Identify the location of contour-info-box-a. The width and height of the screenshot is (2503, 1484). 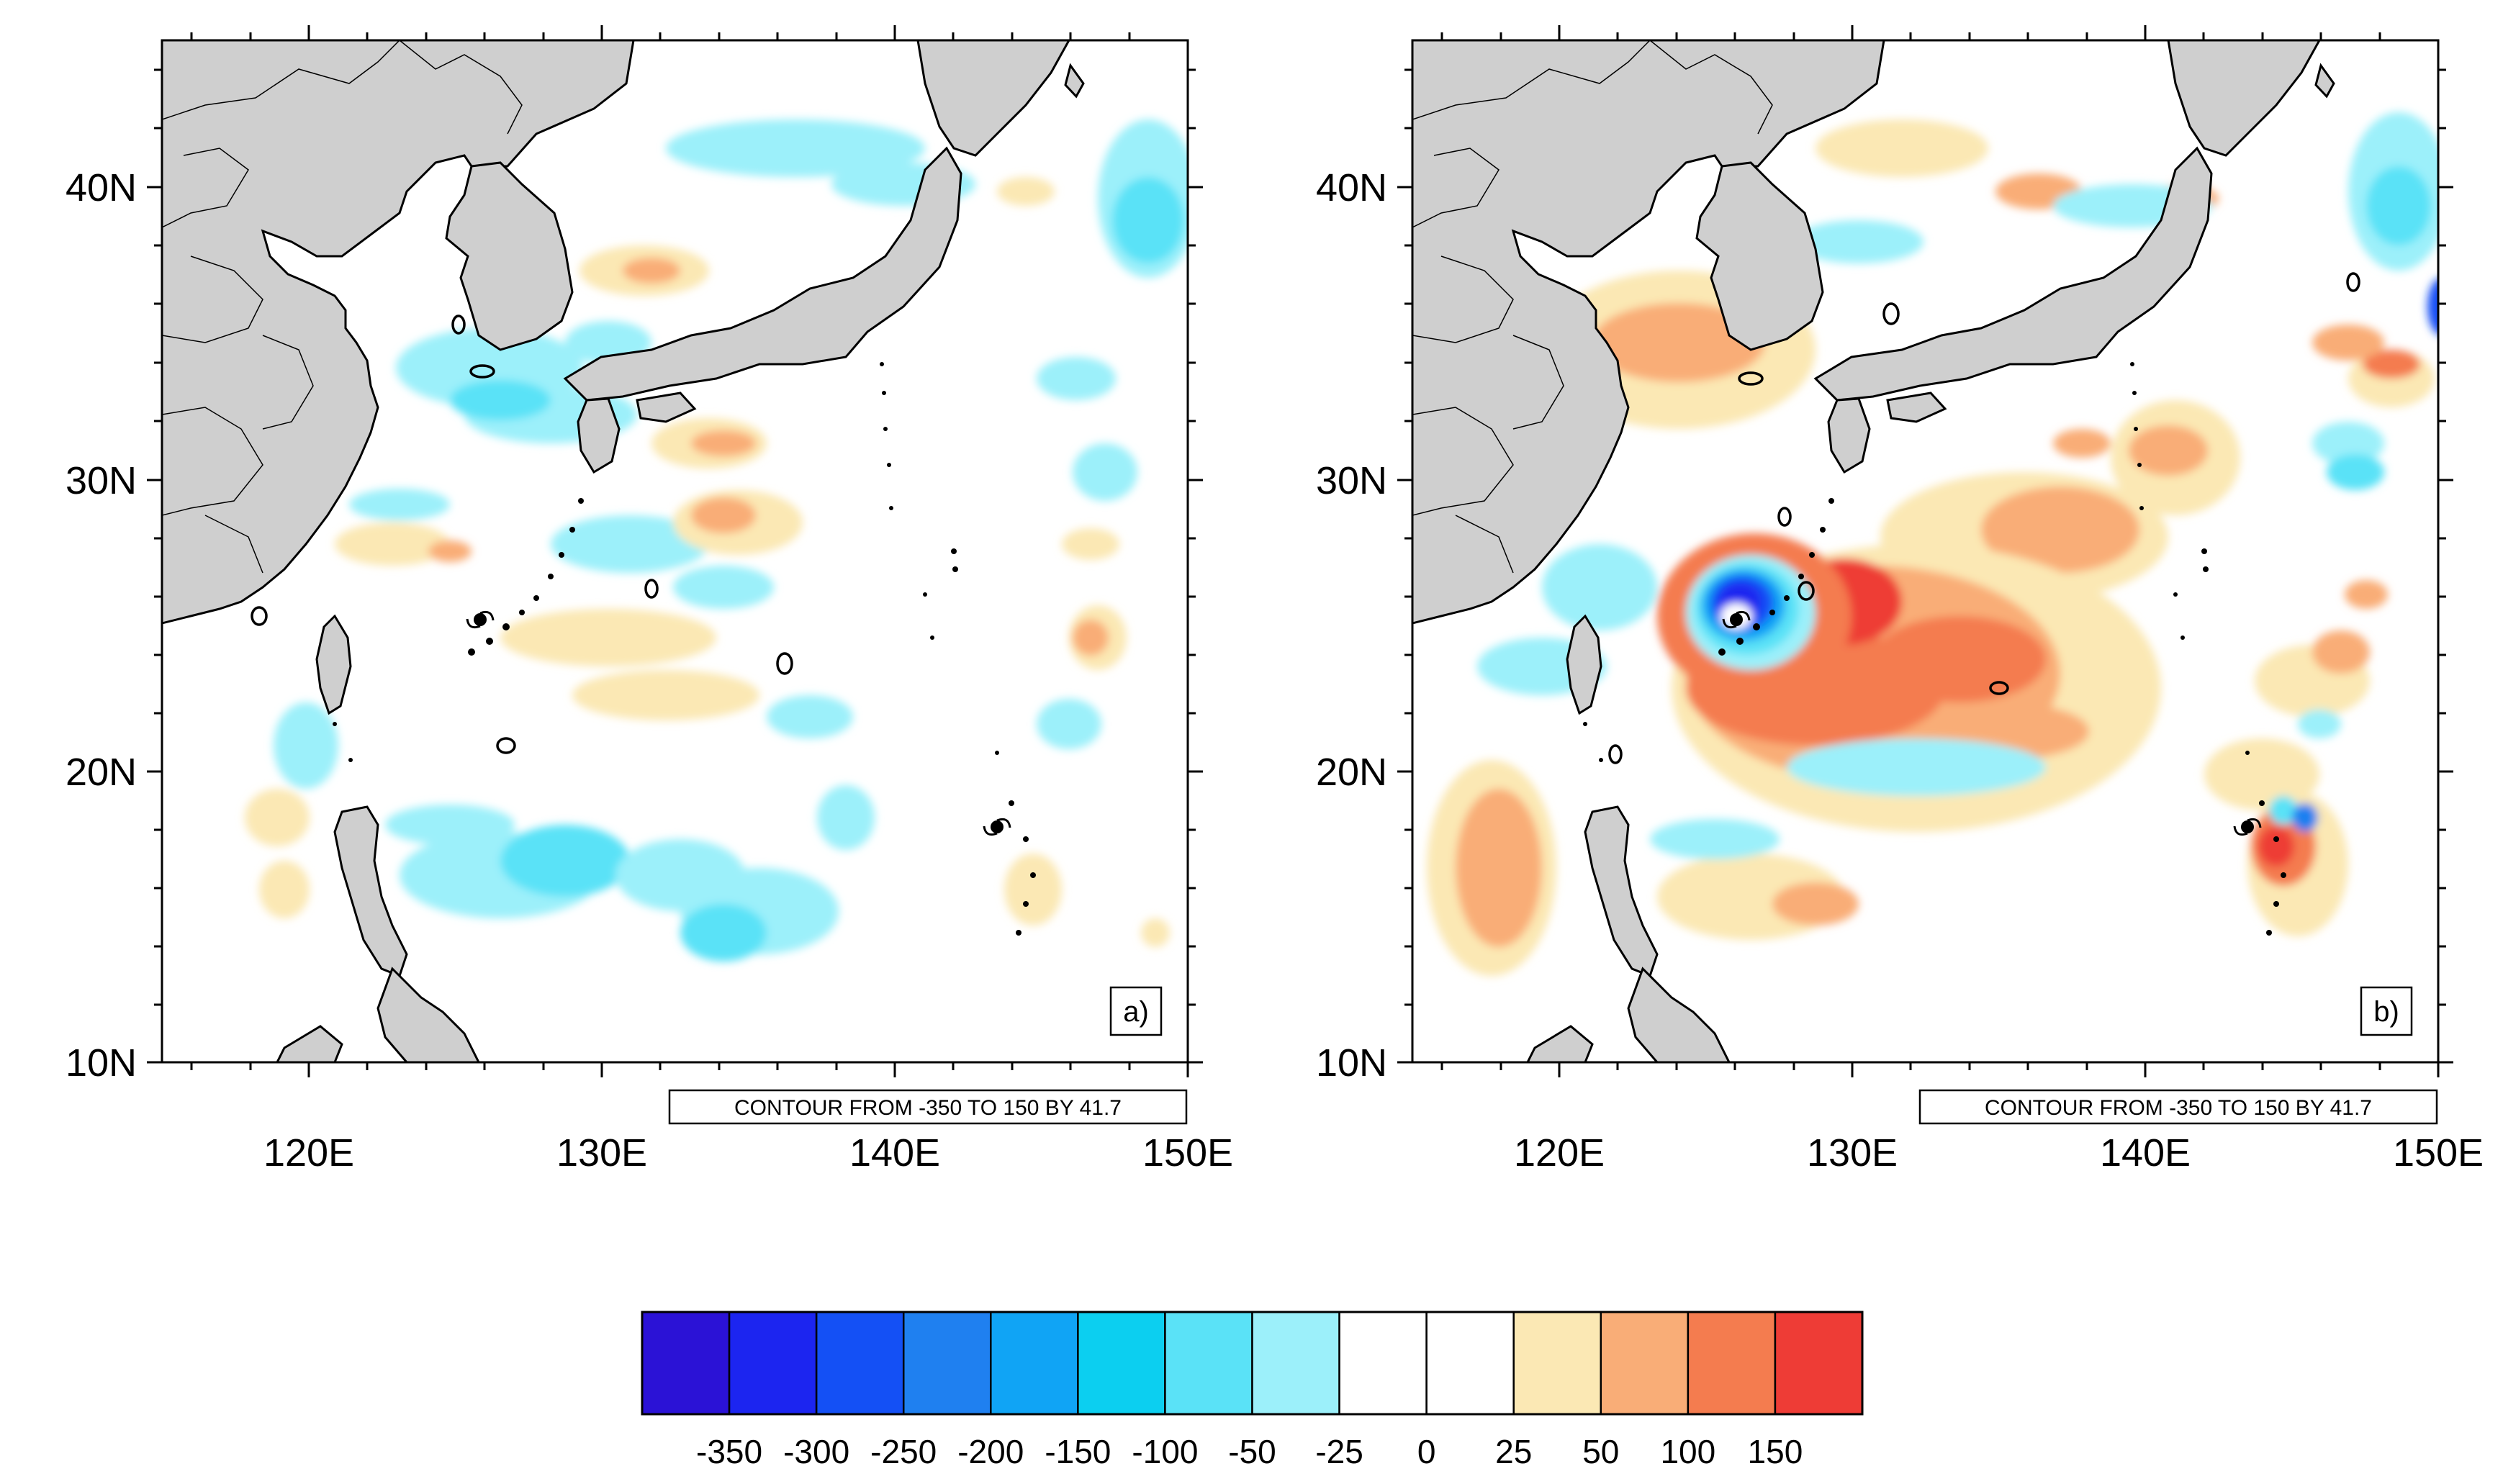
(928, 1107).